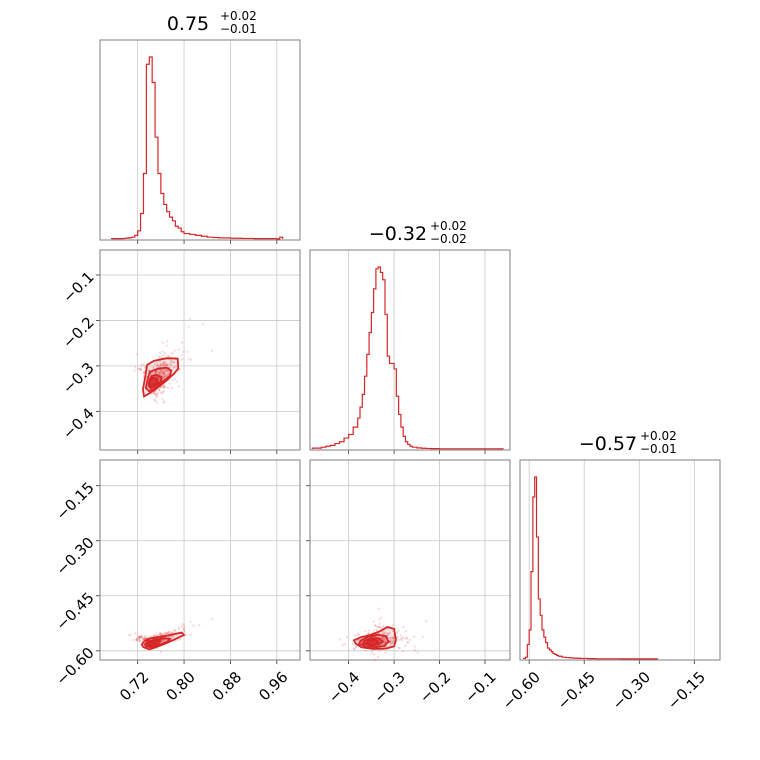 The image size is (760, 760). I want to click on x-tick-label: 0.72, so click(134, 686).